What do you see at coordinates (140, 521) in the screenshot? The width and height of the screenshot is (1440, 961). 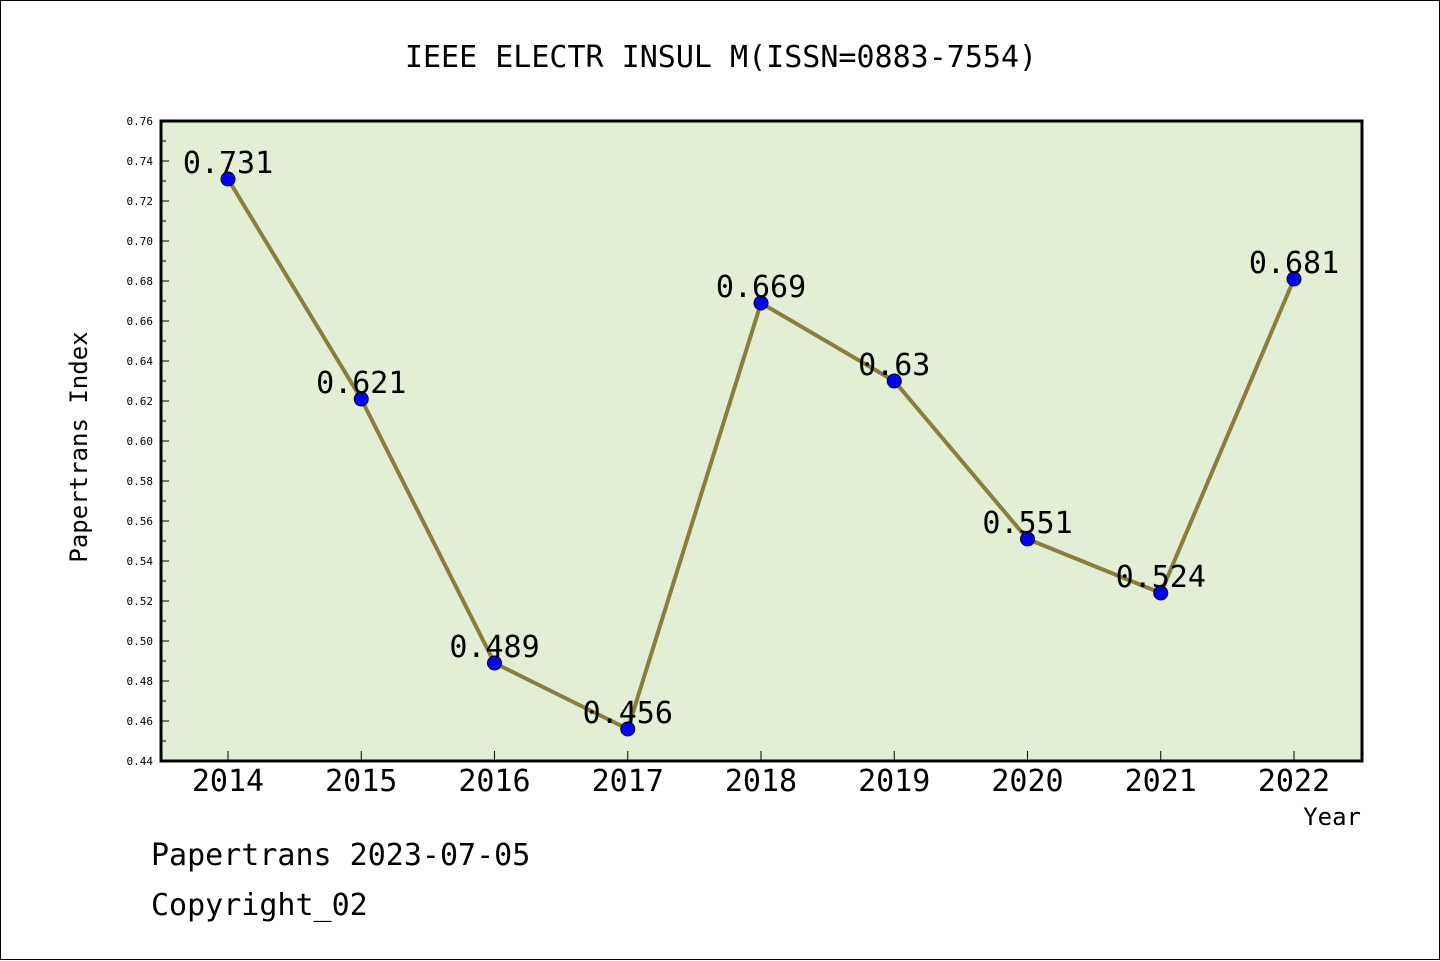 I see `y-tick-label: 0.56` at bounding box center [140, 521].